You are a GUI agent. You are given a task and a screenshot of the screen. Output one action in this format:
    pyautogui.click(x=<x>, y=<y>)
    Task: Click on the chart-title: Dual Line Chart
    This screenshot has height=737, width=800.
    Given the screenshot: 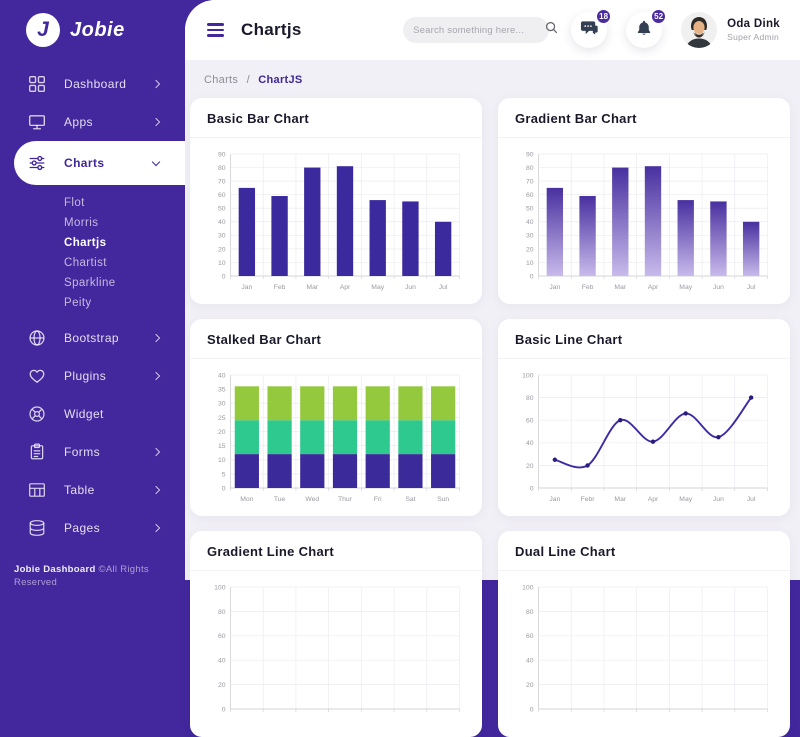 What is the action you would take?
    pyautogui.click(x=644, y=551)
    